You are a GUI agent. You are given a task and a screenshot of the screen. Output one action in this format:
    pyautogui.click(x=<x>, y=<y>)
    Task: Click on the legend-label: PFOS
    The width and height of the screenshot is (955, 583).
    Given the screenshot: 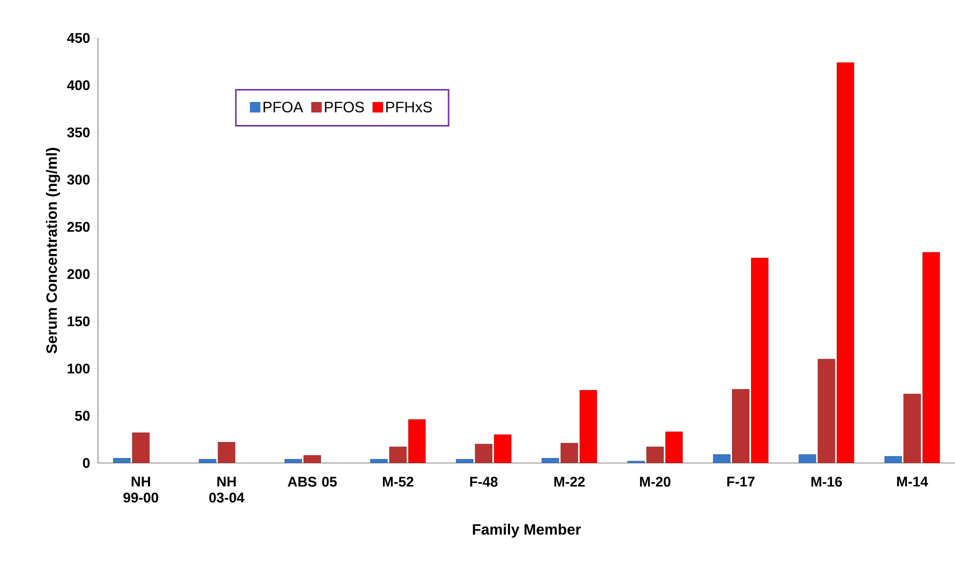 What is the action you would take?
    pyautogui.click(x=344, y=107)
    